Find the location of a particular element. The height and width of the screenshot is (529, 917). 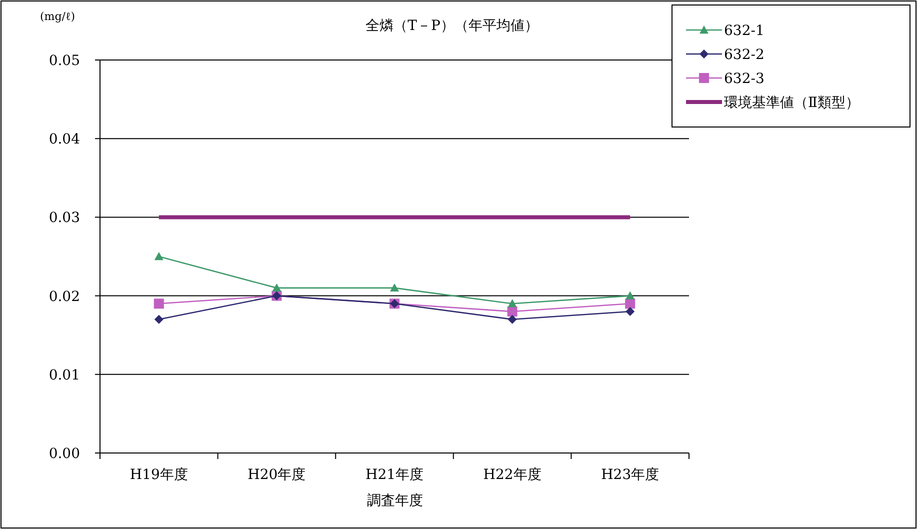

y-tick-label: 0.01 is located at coordinates (64, 375).